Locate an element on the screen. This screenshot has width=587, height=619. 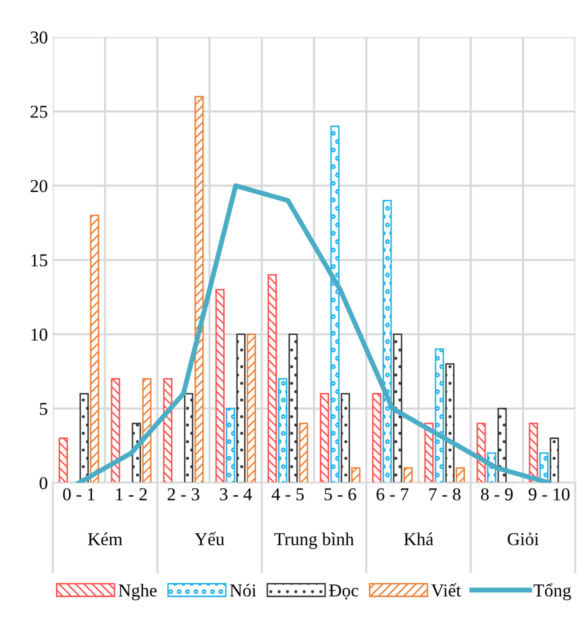
x-tick-label: 5 - 6 is located at coordinates (340, 494).